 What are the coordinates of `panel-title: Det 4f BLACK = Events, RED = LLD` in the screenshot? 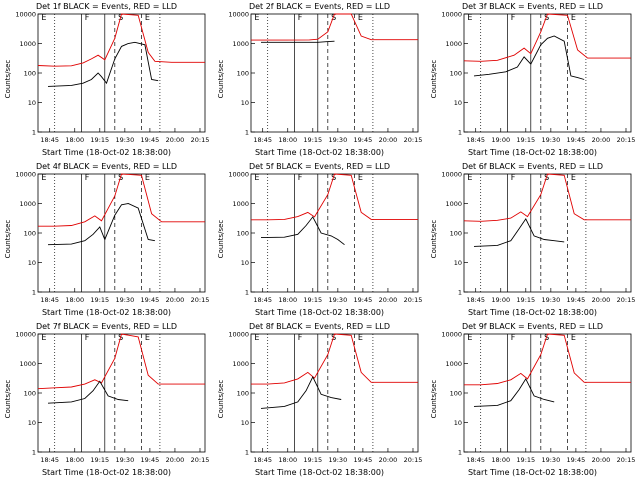 It's located at (106, 166).